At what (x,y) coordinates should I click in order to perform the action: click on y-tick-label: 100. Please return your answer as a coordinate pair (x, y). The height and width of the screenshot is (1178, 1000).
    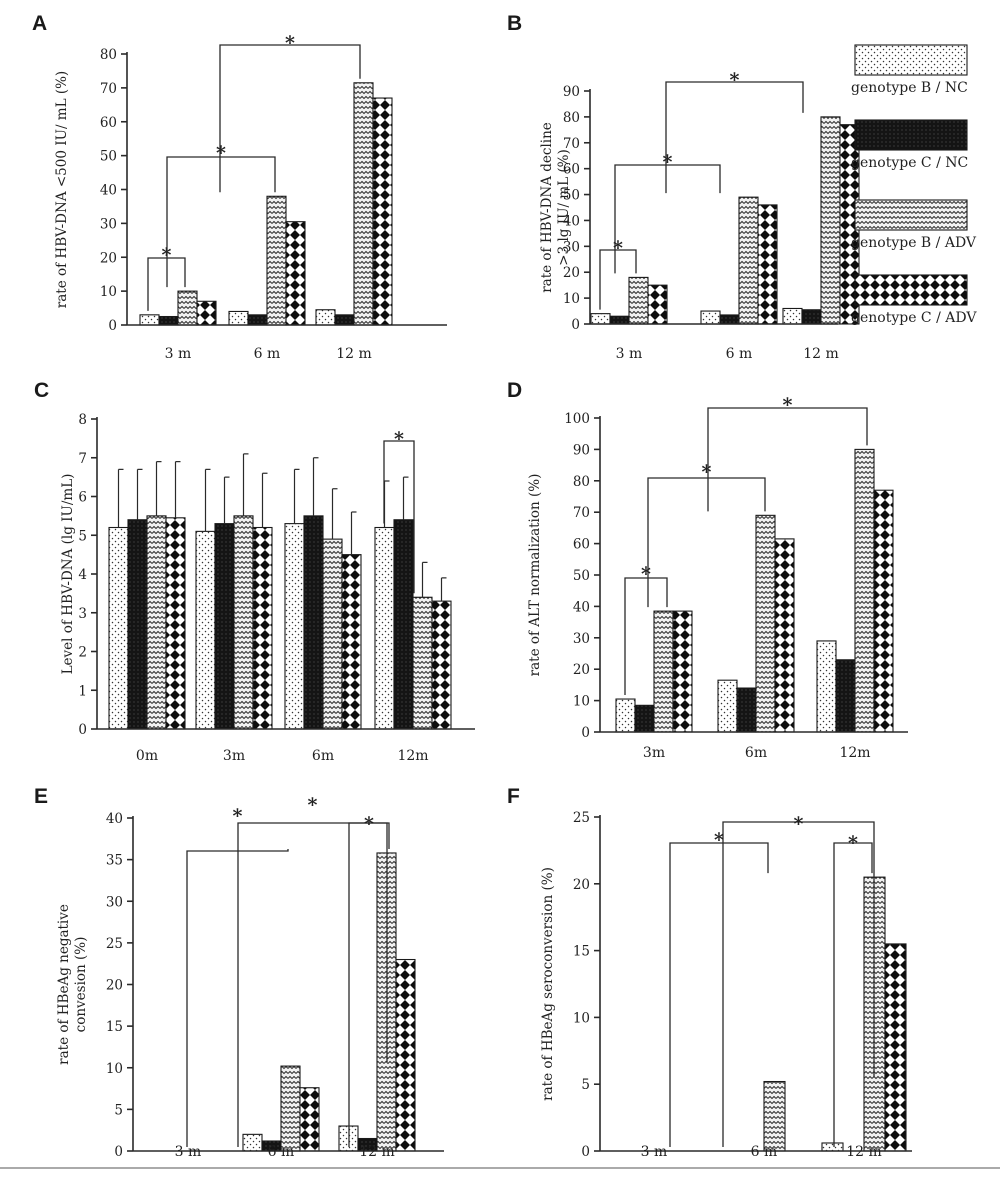
    Looking at the image, I should click on (577, 419).